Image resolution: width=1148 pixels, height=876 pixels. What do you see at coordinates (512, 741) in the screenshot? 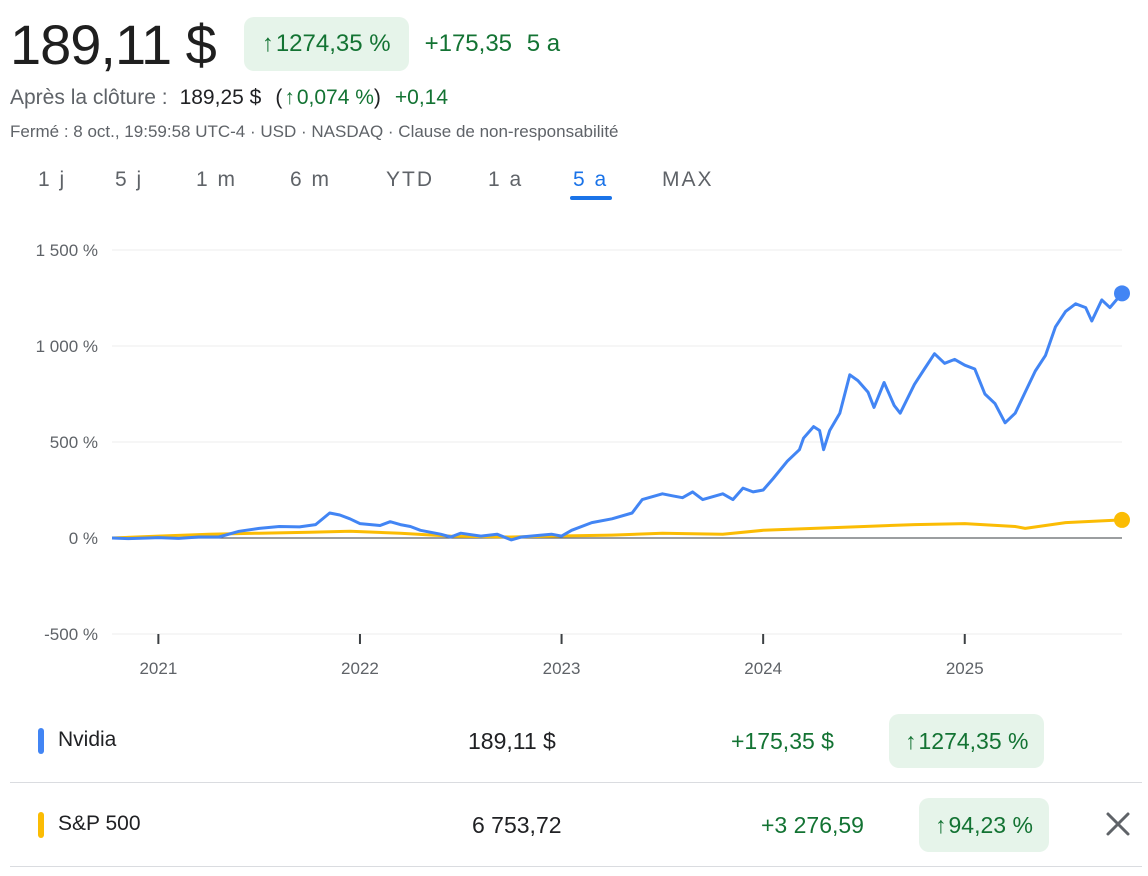
I see `legend-price: 189,11 $` at bounding box center [512, 741].